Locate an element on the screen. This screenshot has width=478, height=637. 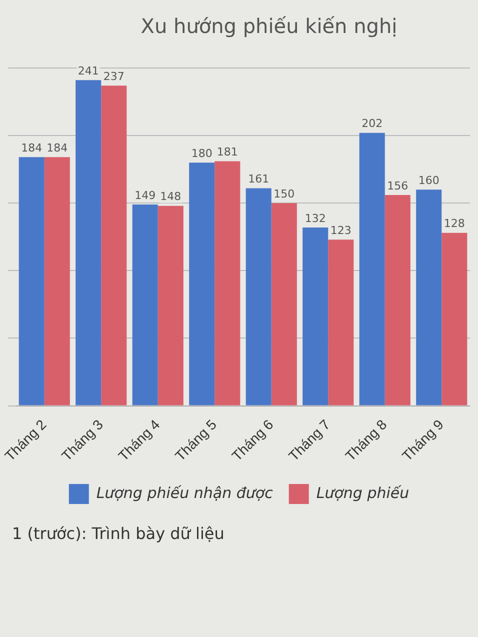
data-label: 237 is located at coordinates (113, 76).